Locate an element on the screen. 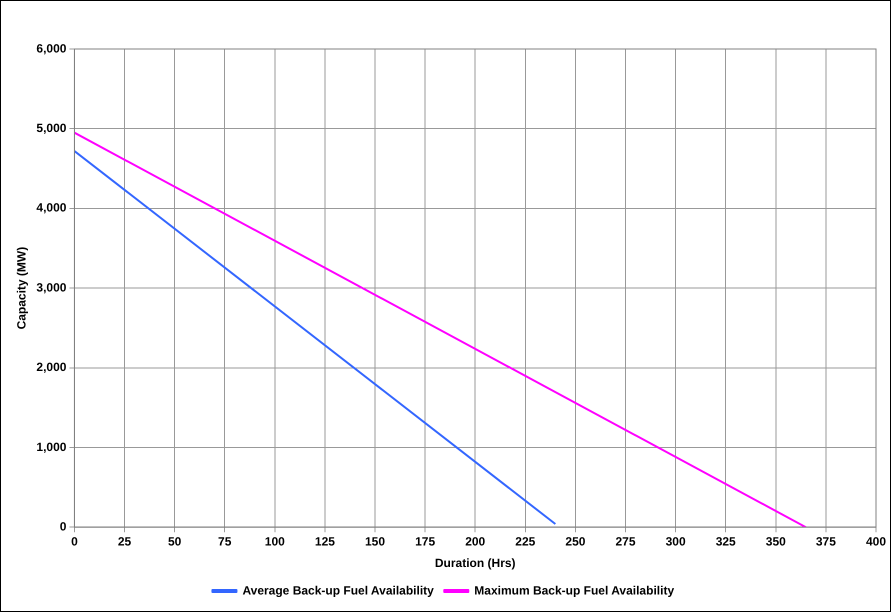 The height and width of the screenshot is (612, 891). y-tick-label: 1,000 is located at coordinates (51, 447).